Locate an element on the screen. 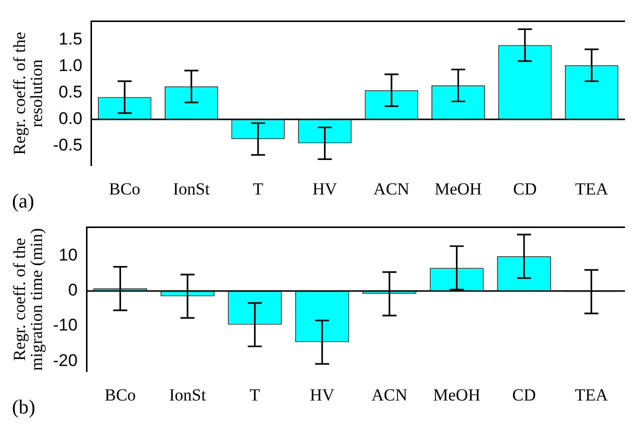  y-tick-label: 0 is located at coordinates (73, 290).